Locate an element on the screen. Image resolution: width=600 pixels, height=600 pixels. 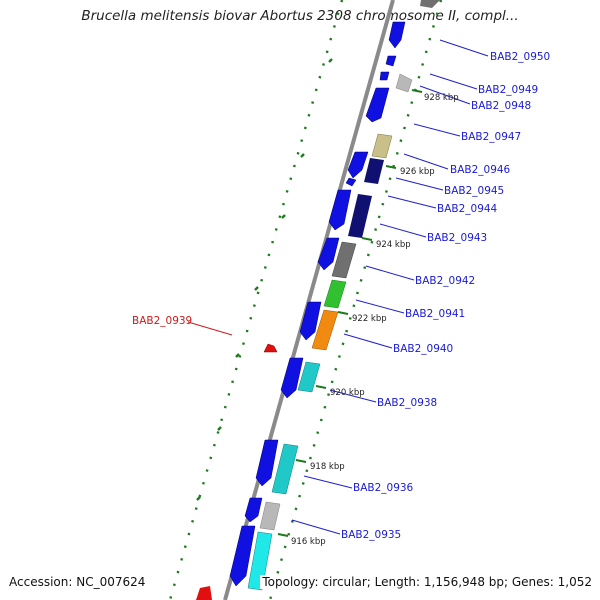
position-label-924kbp: 924 kbp is located at coordinates (393, 245).